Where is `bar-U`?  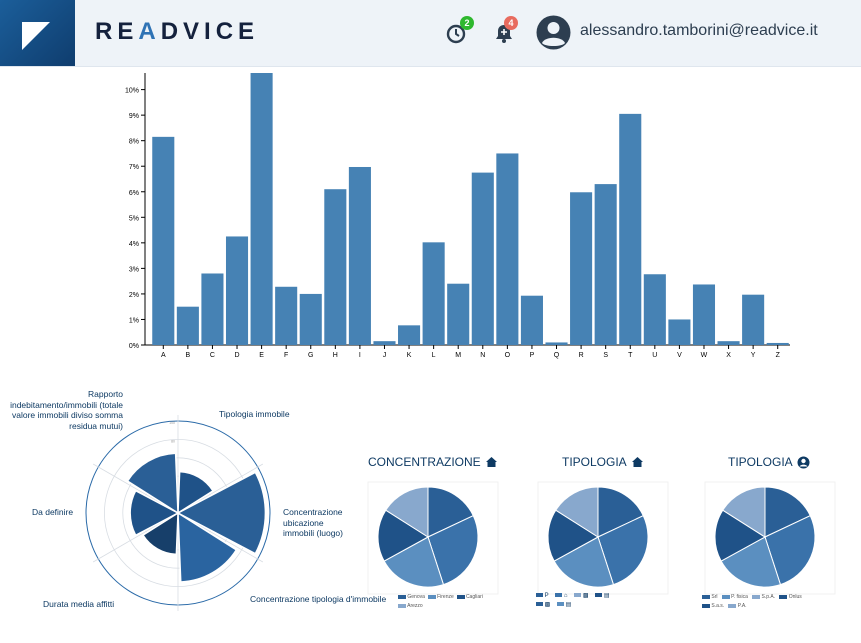
bar-U is located at coordinates (654, 309).